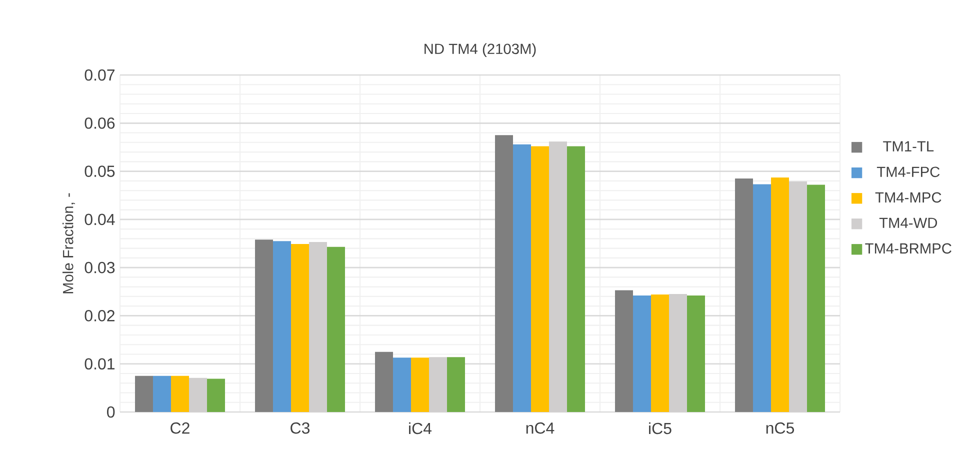 The width and height of the screenshot is (977, 458). What do you see at coordinates (660, 428) in the screenshot?
I see `x-tick-label: iC5` at bounding box center [660, 428].